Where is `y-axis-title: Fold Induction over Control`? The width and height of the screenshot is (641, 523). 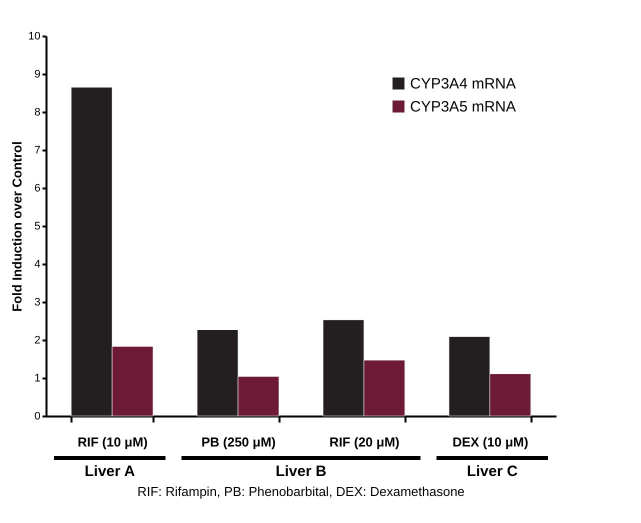 y-axis-title: Fold Induction over Control is located at coordinates (16, 226).